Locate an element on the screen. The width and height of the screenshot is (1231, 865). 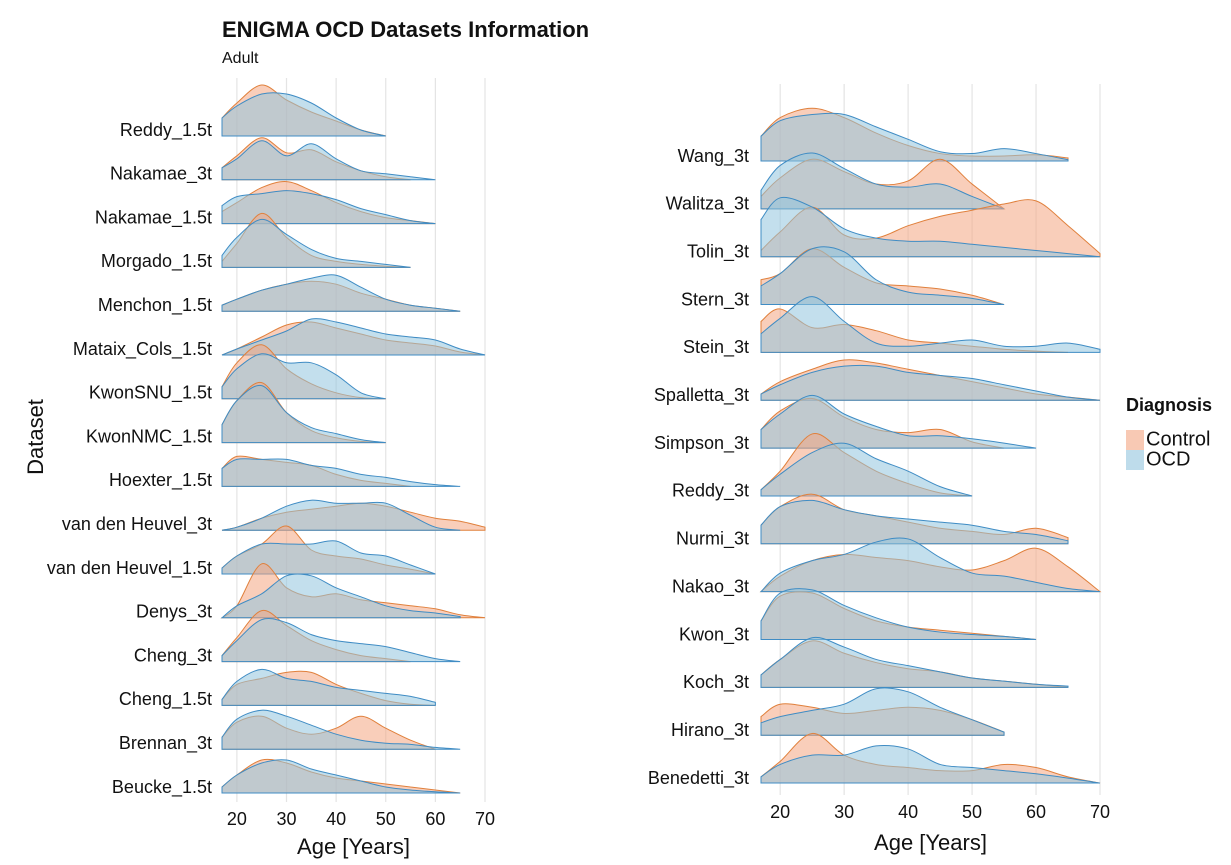
category-label: Morgado_1.5t is located at coordinates (156, 261).